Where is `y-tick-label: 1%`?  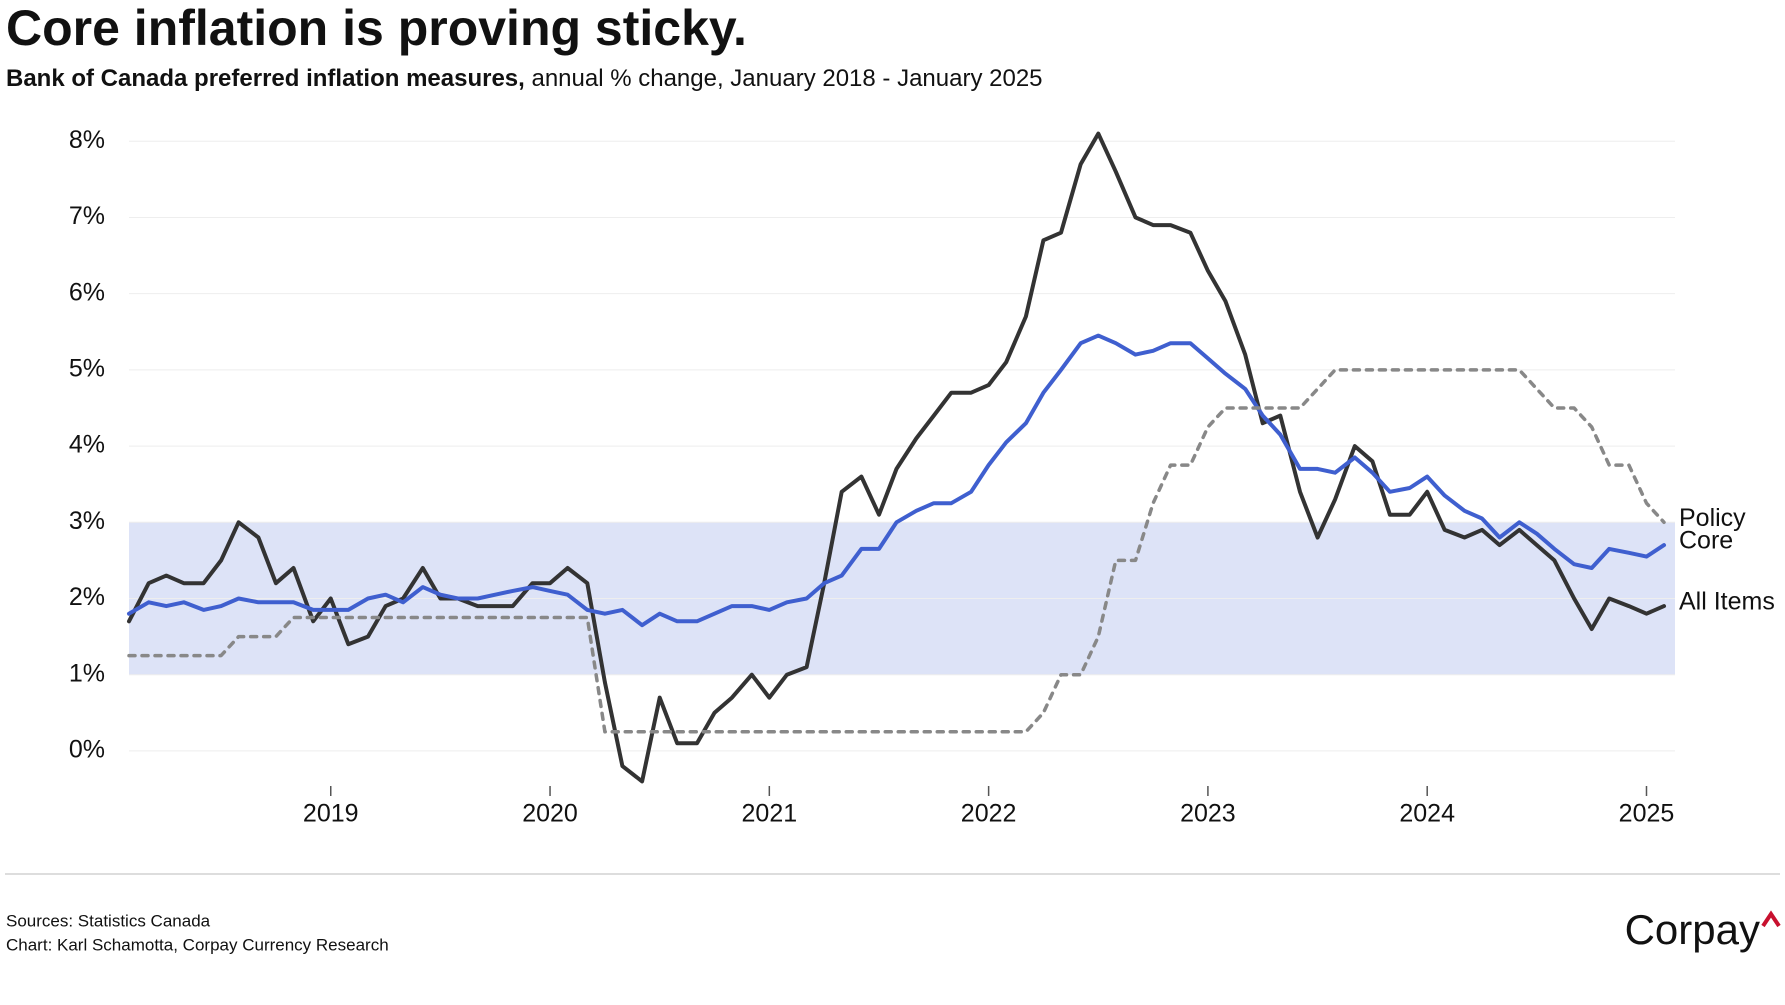 y-tick-label: 1% is located at coordinates (87, 673).